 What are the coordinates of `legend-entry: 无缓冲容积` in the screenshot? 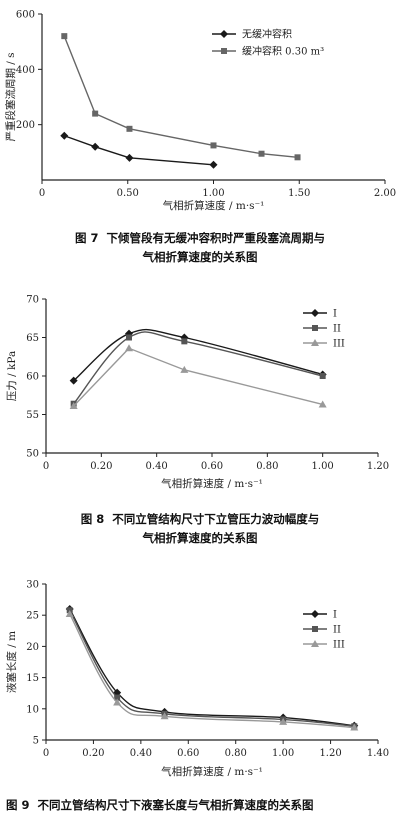 It's located at (252, 34).